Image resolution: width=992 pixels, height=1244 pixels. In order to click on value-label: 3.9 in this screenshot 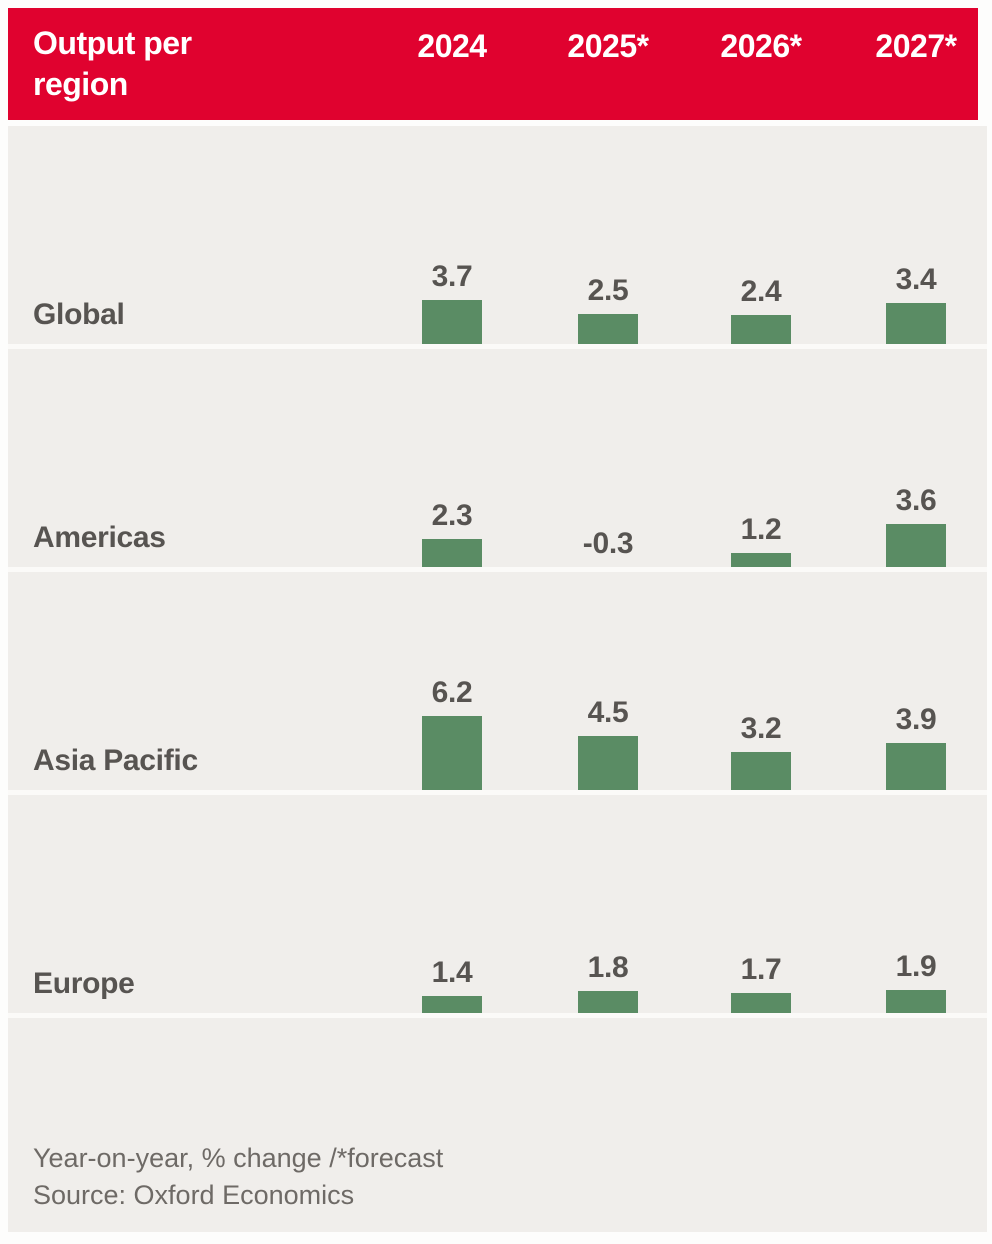, I will do `click(916, 719)`.